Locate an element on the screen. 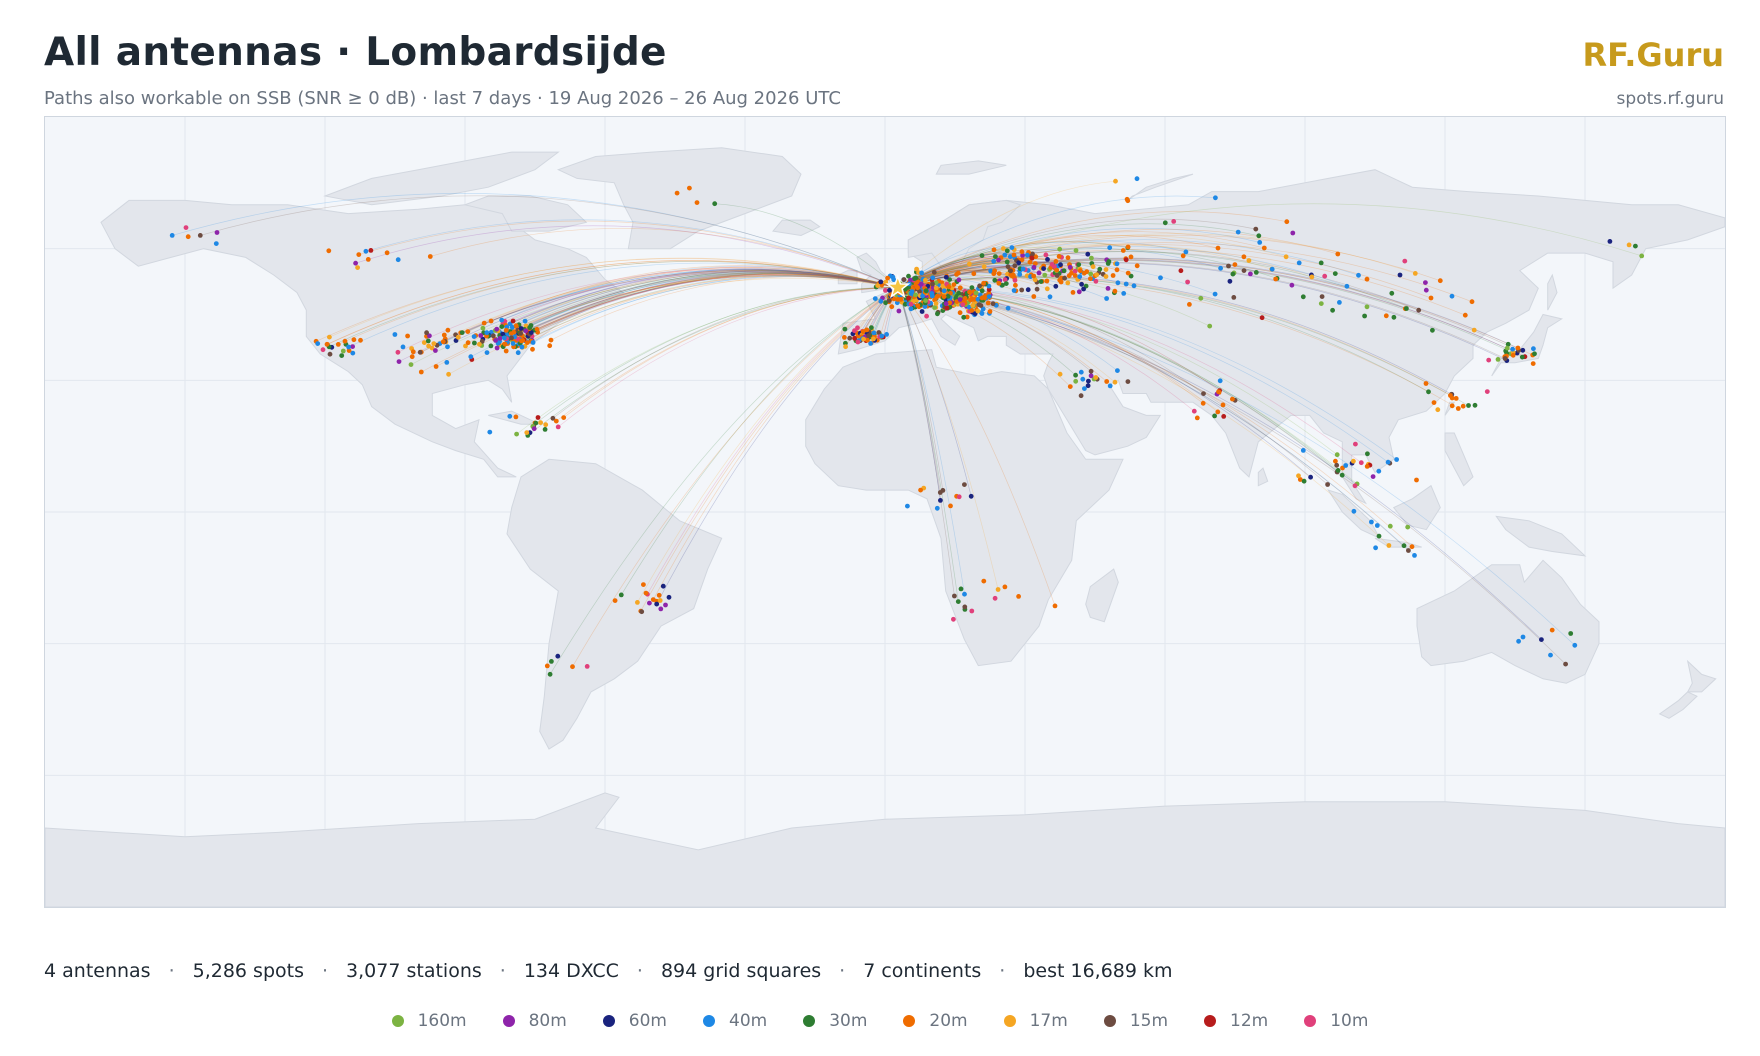 The height and width of the screenshot is (1056, 1760). legend-label: 40m is located at coordinates (748, 1021).